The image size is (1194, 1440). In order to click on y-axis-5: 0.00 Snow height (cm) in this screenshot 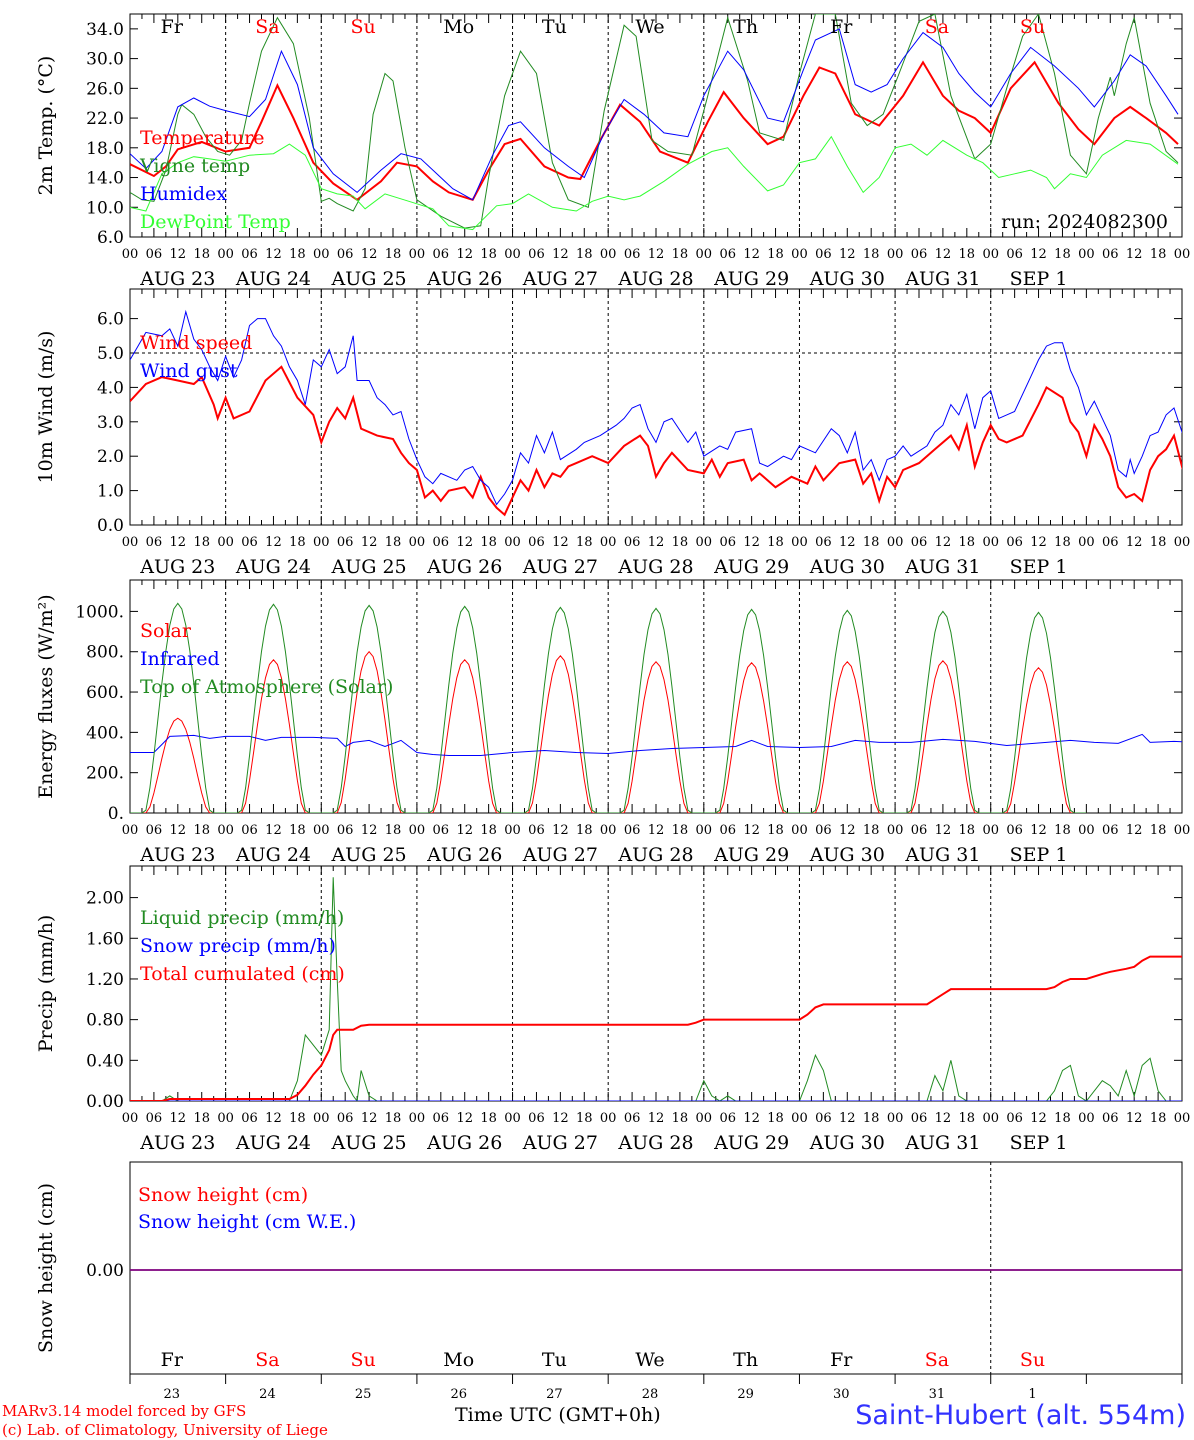, I will do `click(608, 1268)`.